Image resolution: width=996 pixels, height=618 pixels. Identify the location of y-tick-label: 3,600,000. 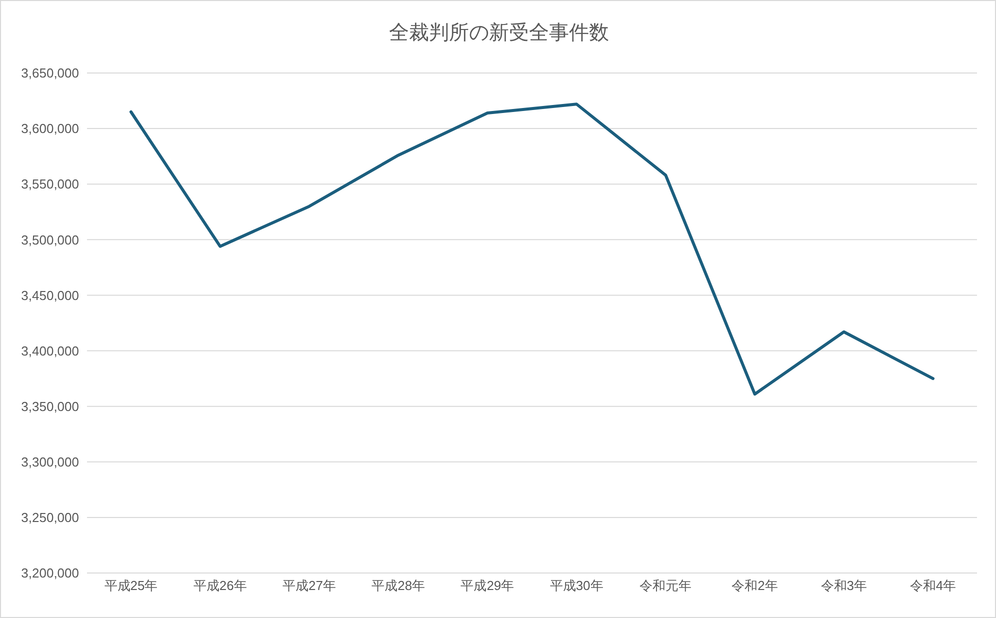
(50, 128).